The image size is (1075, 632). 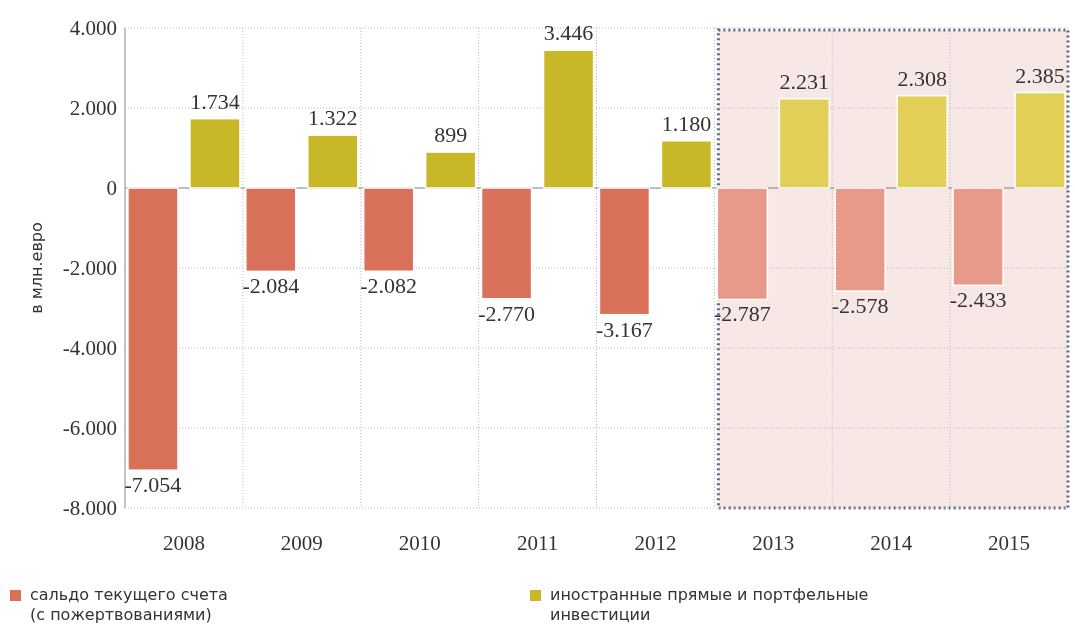 I want to click on x-tick-label: 2008, so click(x=183, y=543).